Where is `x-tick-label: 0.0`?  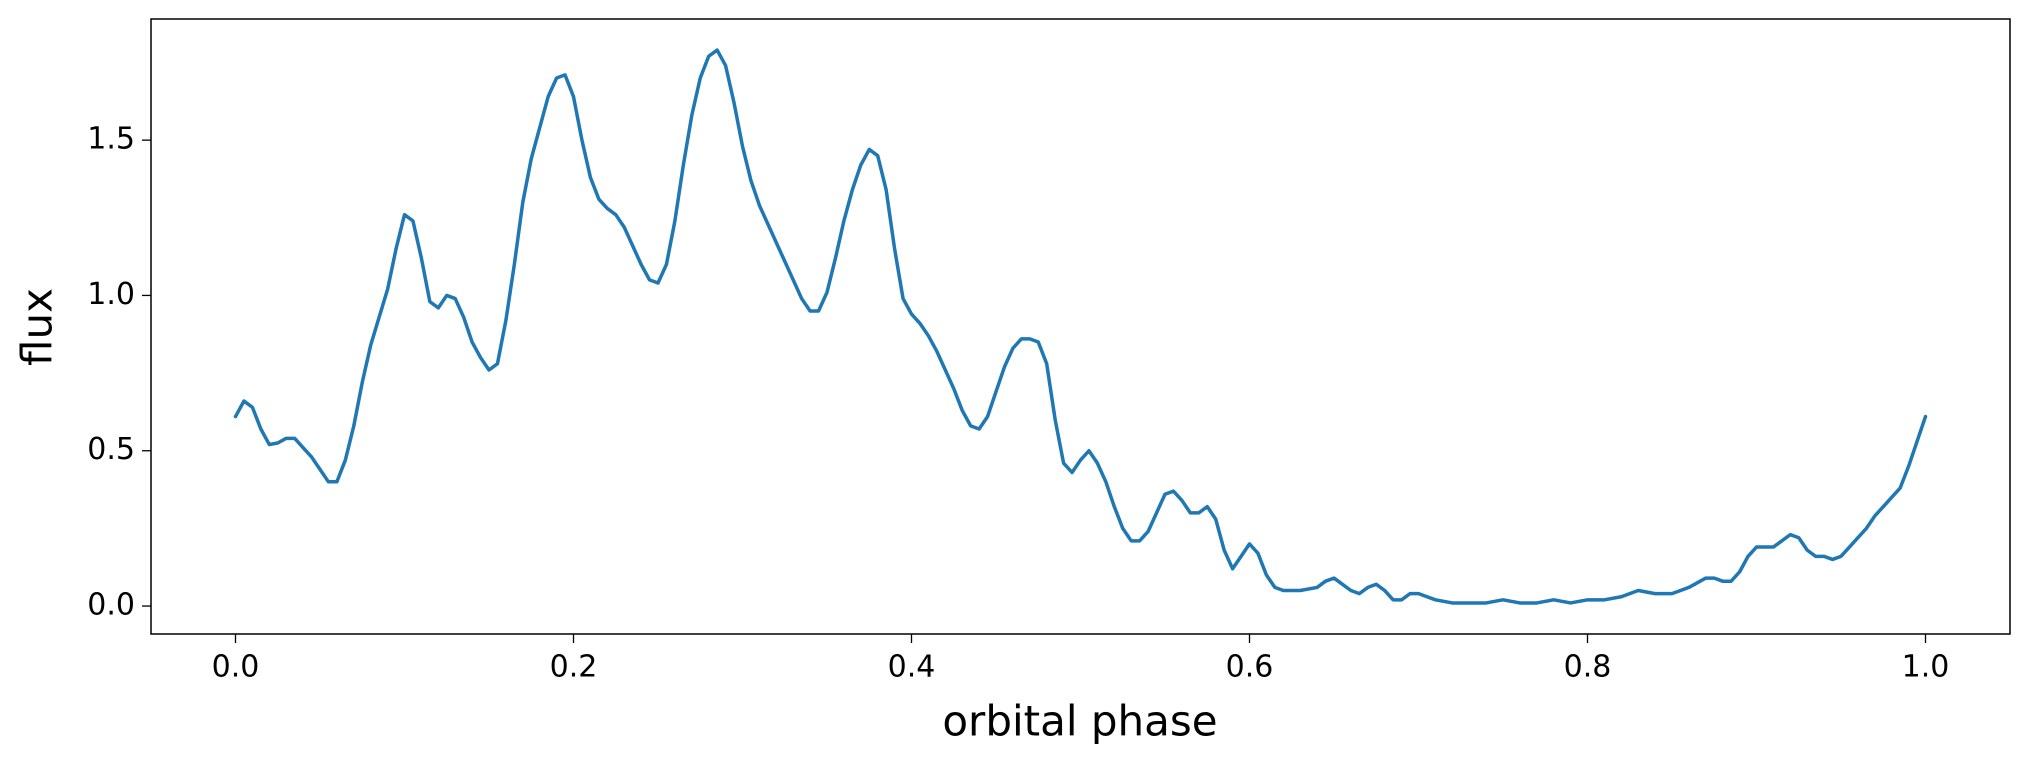
x-tick-label: 0.0 is located at coordinates (236, 667).